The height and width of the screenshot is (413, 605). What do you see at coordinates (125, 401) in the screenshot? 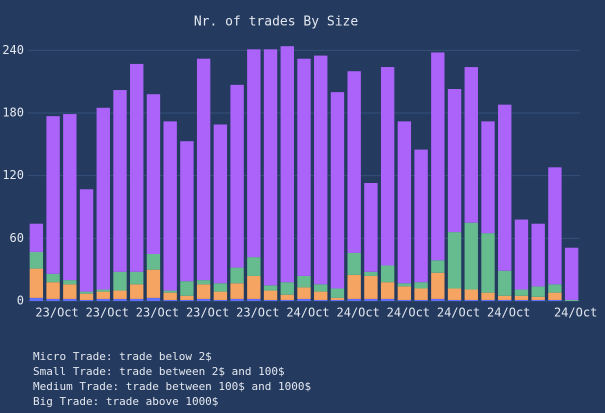
I see `note: Big Trade: trade above 1000$` at bounding box center [125, 401].